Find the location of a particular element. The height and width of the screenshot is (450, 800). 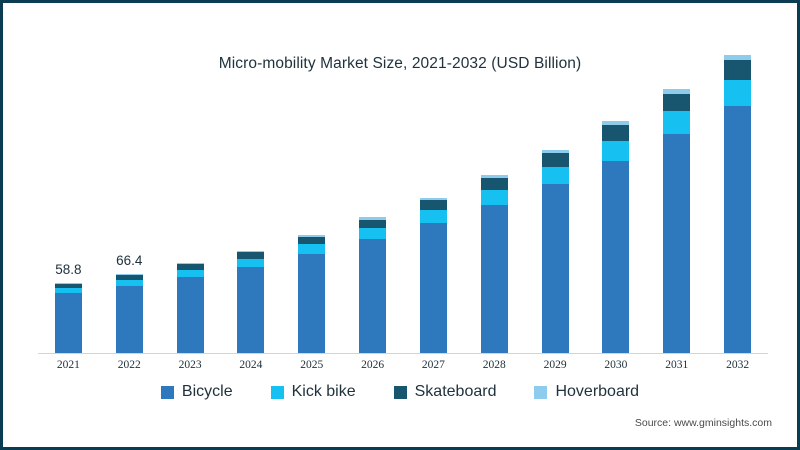

x-tick-2029: 2029 is located at coordinates (555, 365).